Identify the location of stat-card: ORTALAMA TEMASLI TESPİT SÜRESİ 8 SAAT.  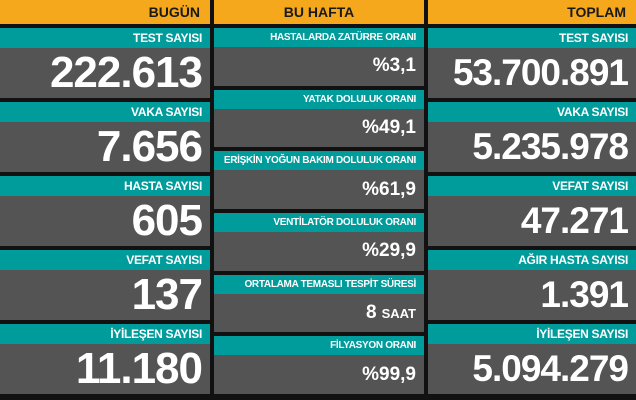
(319, 303).